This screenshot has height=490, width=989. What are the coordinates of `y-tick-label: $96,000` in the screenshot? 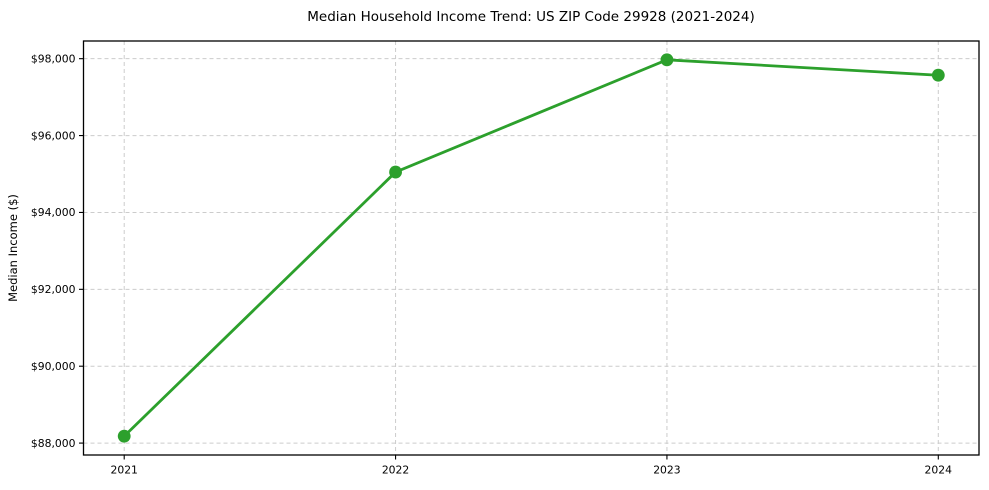 It's located at (53, 135).